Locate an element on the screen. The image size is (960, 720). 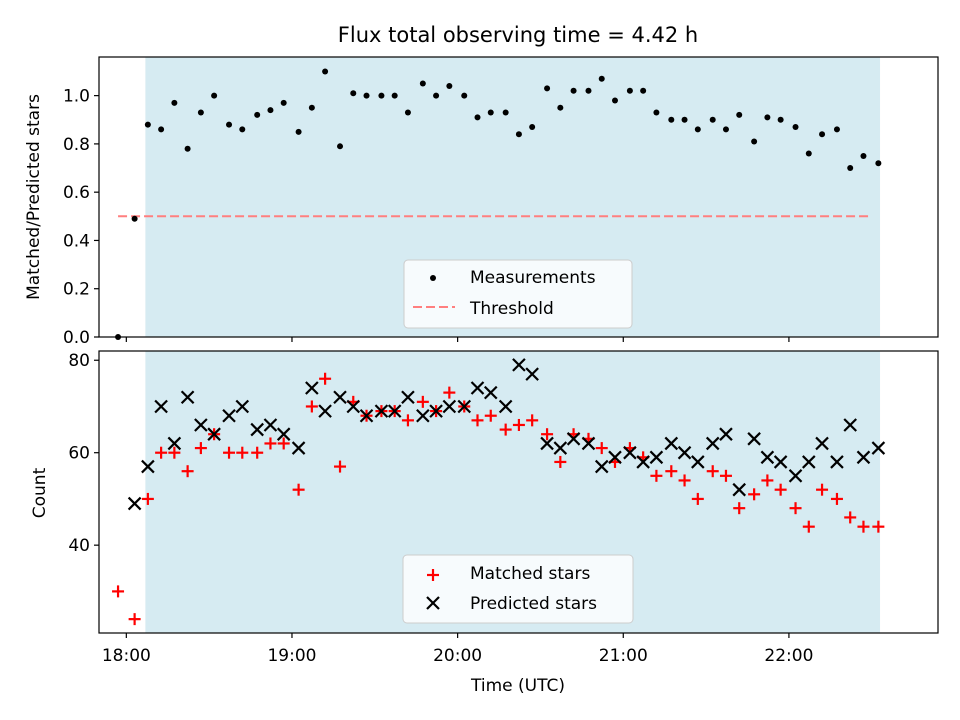
chart-title: Flux total observing time = 4.42 h is located at coordinates (518, 35).